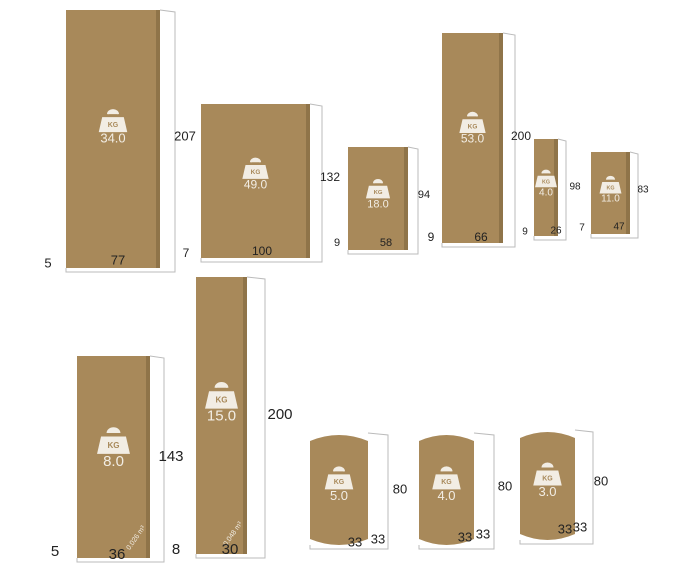 This screenshot has height=574, width=681. Describe the element at coordinates (377, 204) in the screenshot. I see `weight: 18.0` at that location.